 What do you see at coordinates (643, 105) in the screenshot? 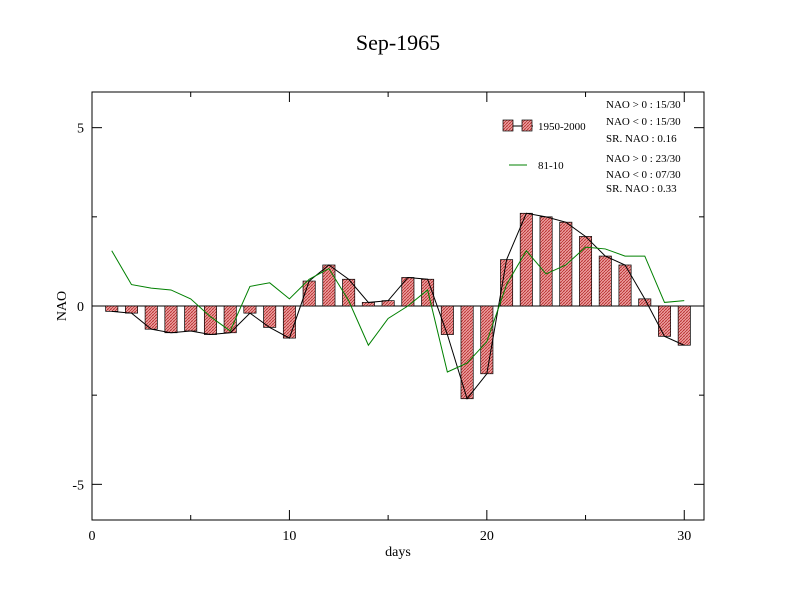
I see `annotation-nao-pos-1: NAO > 0 : 15/30` at bounding box center [643, 105].